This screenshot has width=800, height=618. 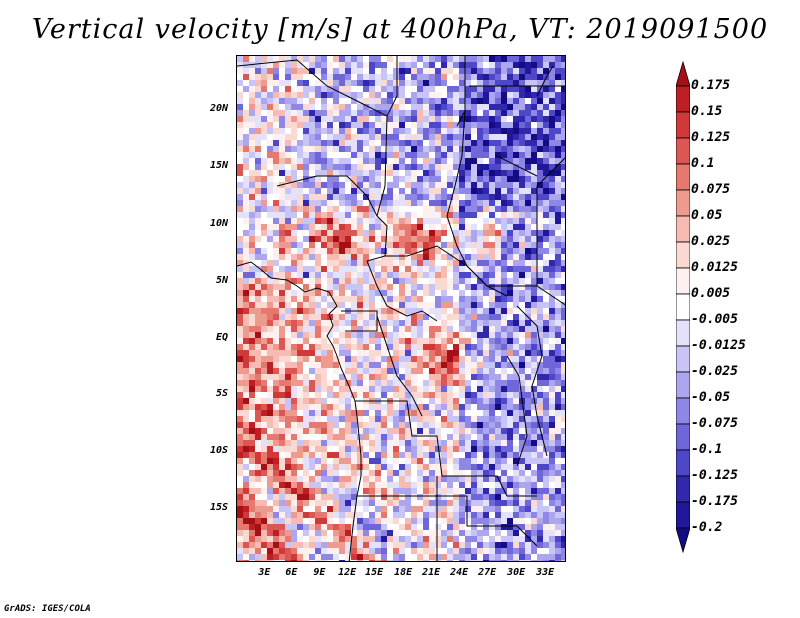 I want to click on lat-tick-label: 15N, so click(x=218, y=165).